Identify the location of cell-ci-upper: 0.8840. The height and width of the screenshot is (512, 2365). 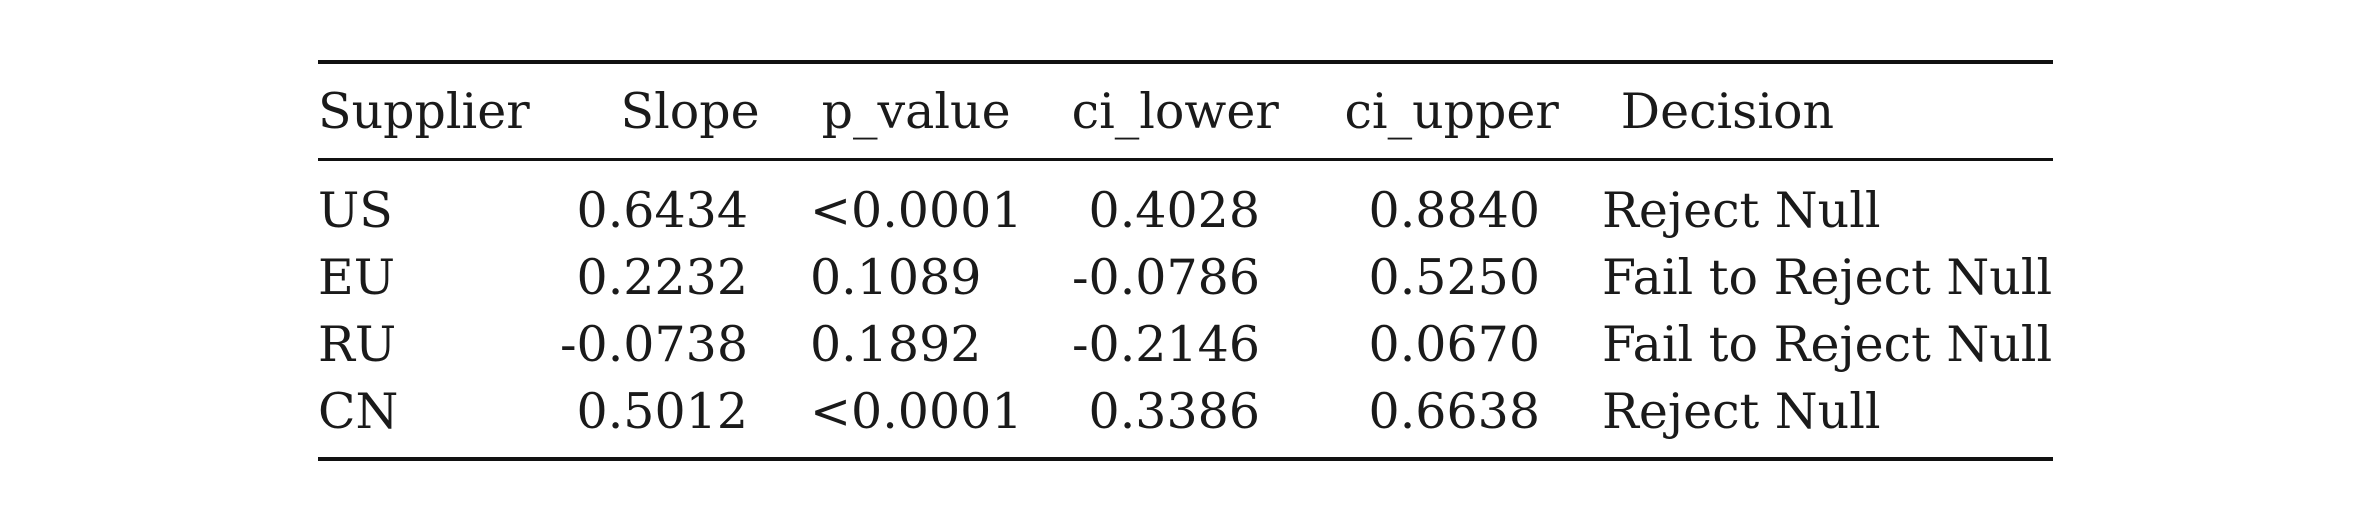
(1454, 210).